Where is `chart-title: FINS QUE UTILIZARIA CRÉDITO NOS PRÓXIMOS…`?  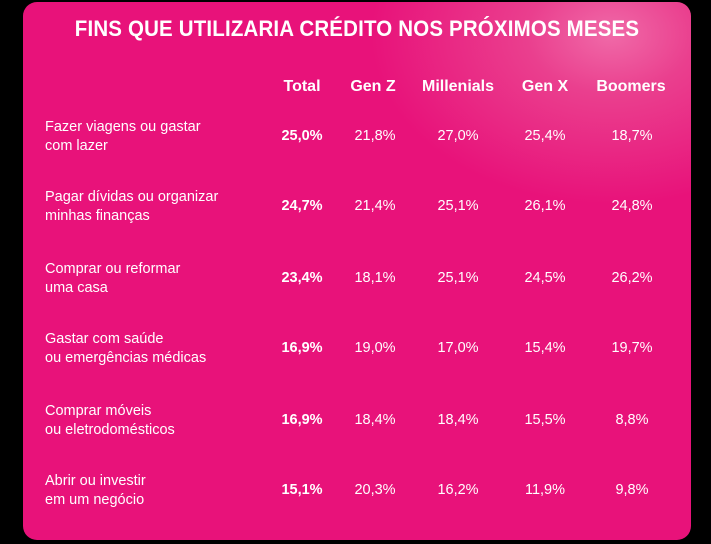 chart-title: FINS QUE UTILIZARIA CRÉDITO NOS PRÓXIMOS… is located at coordinates (357, 28).